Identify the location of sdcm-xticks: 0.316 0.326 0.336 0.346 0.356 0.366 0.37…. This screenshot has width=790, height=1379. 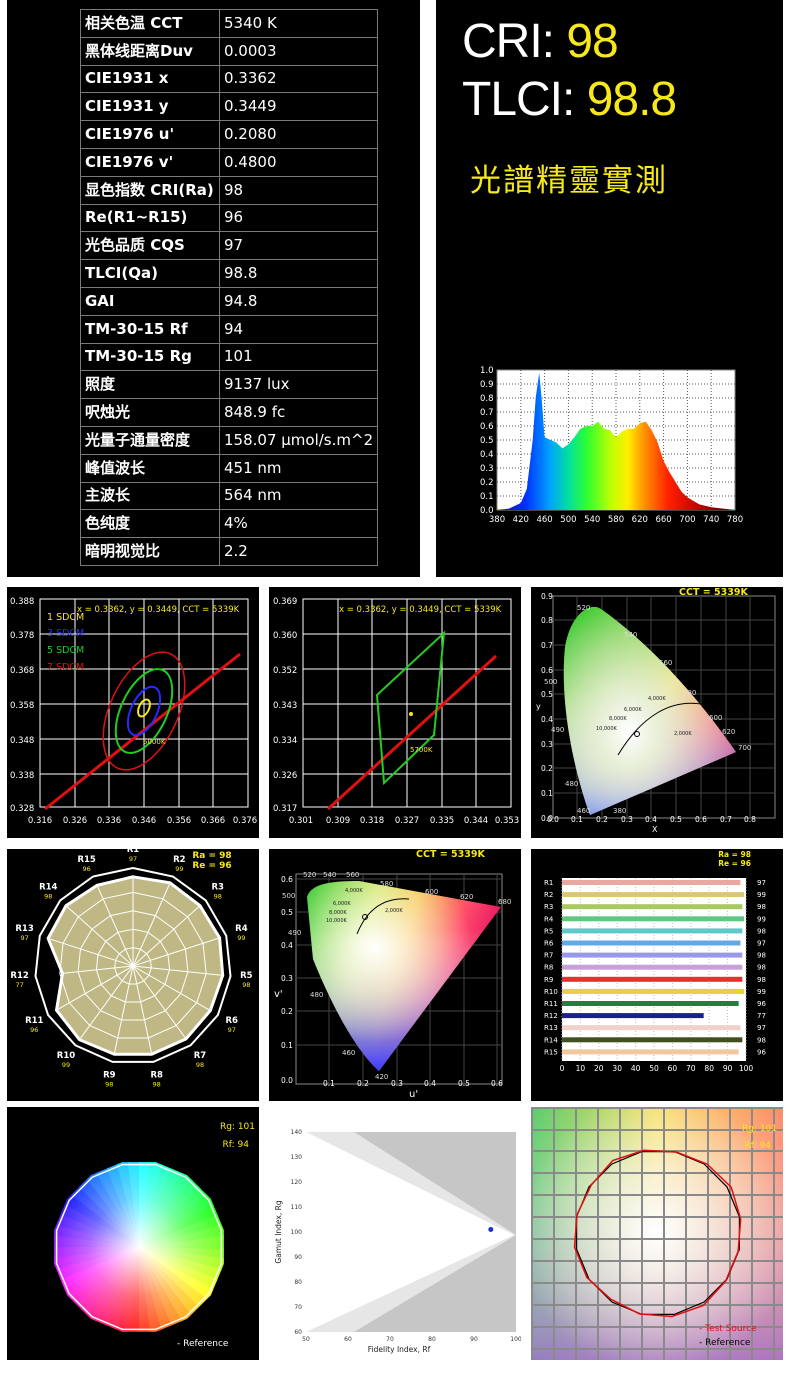
(142, 821).